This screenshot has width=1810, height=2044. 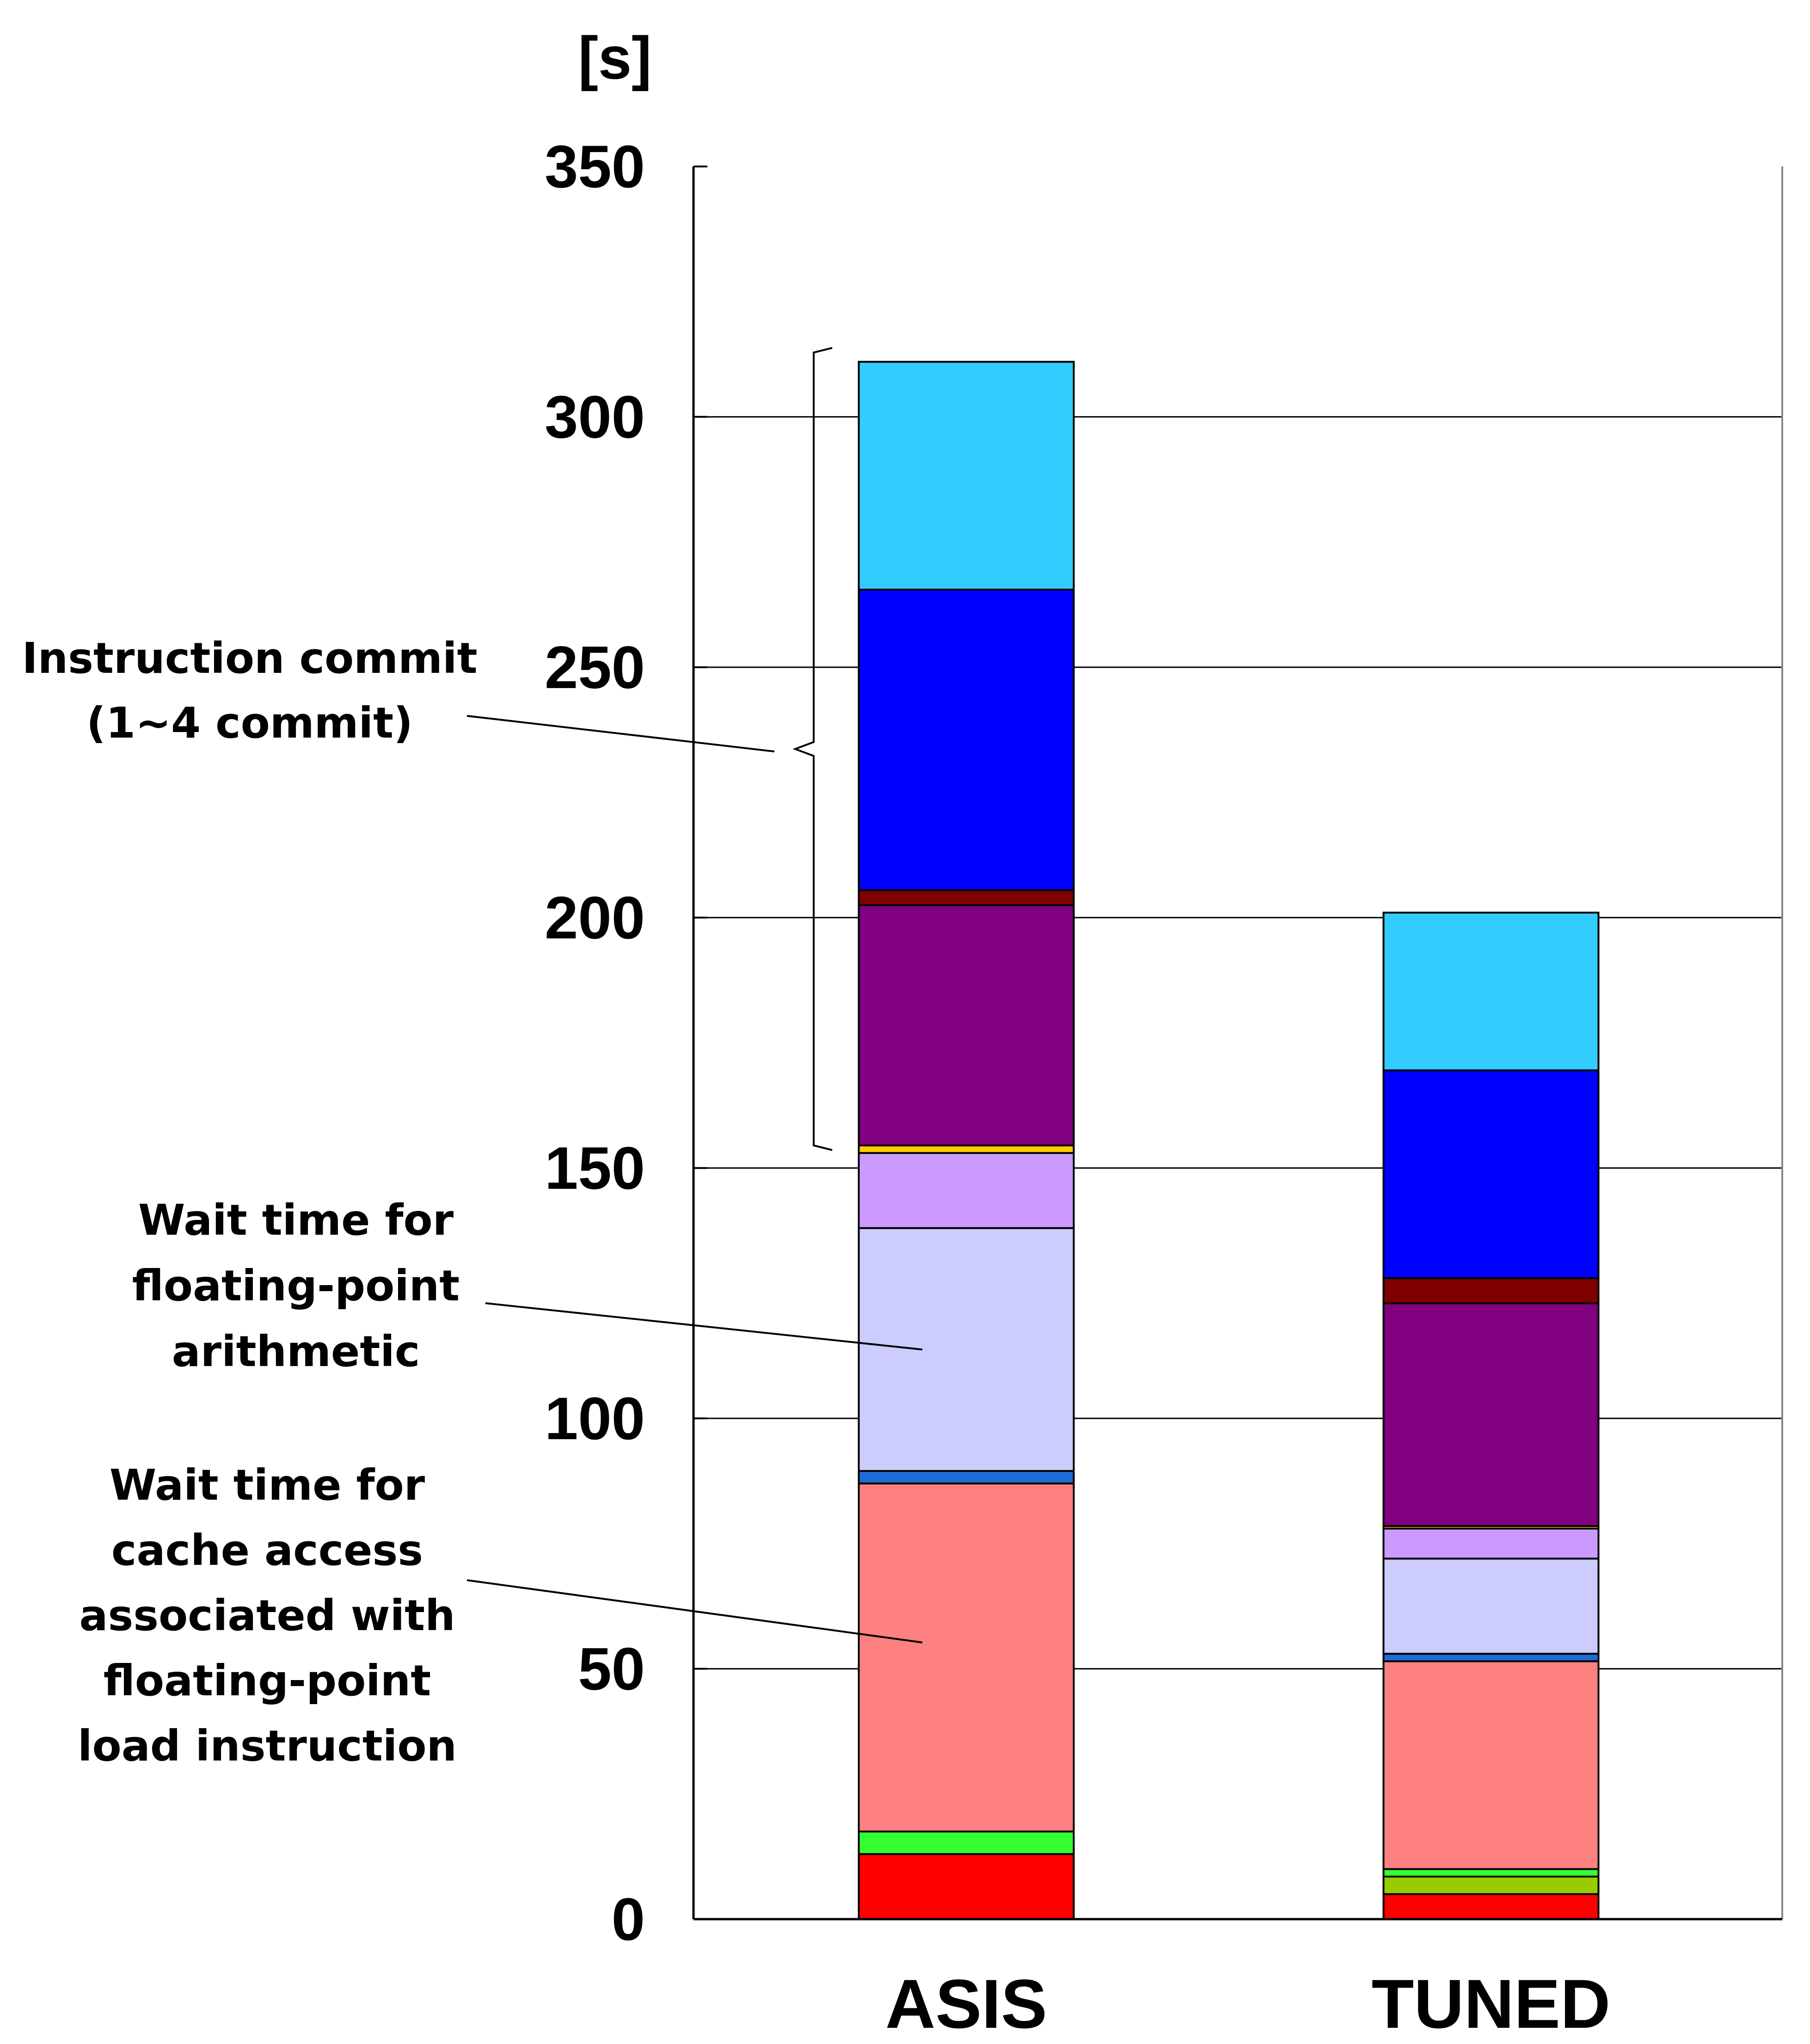 What do you see at coordinates (249, 658) in the screenshot?
I see `commit-annotation-line: Instruction commit` at bounding box center [249, 658].